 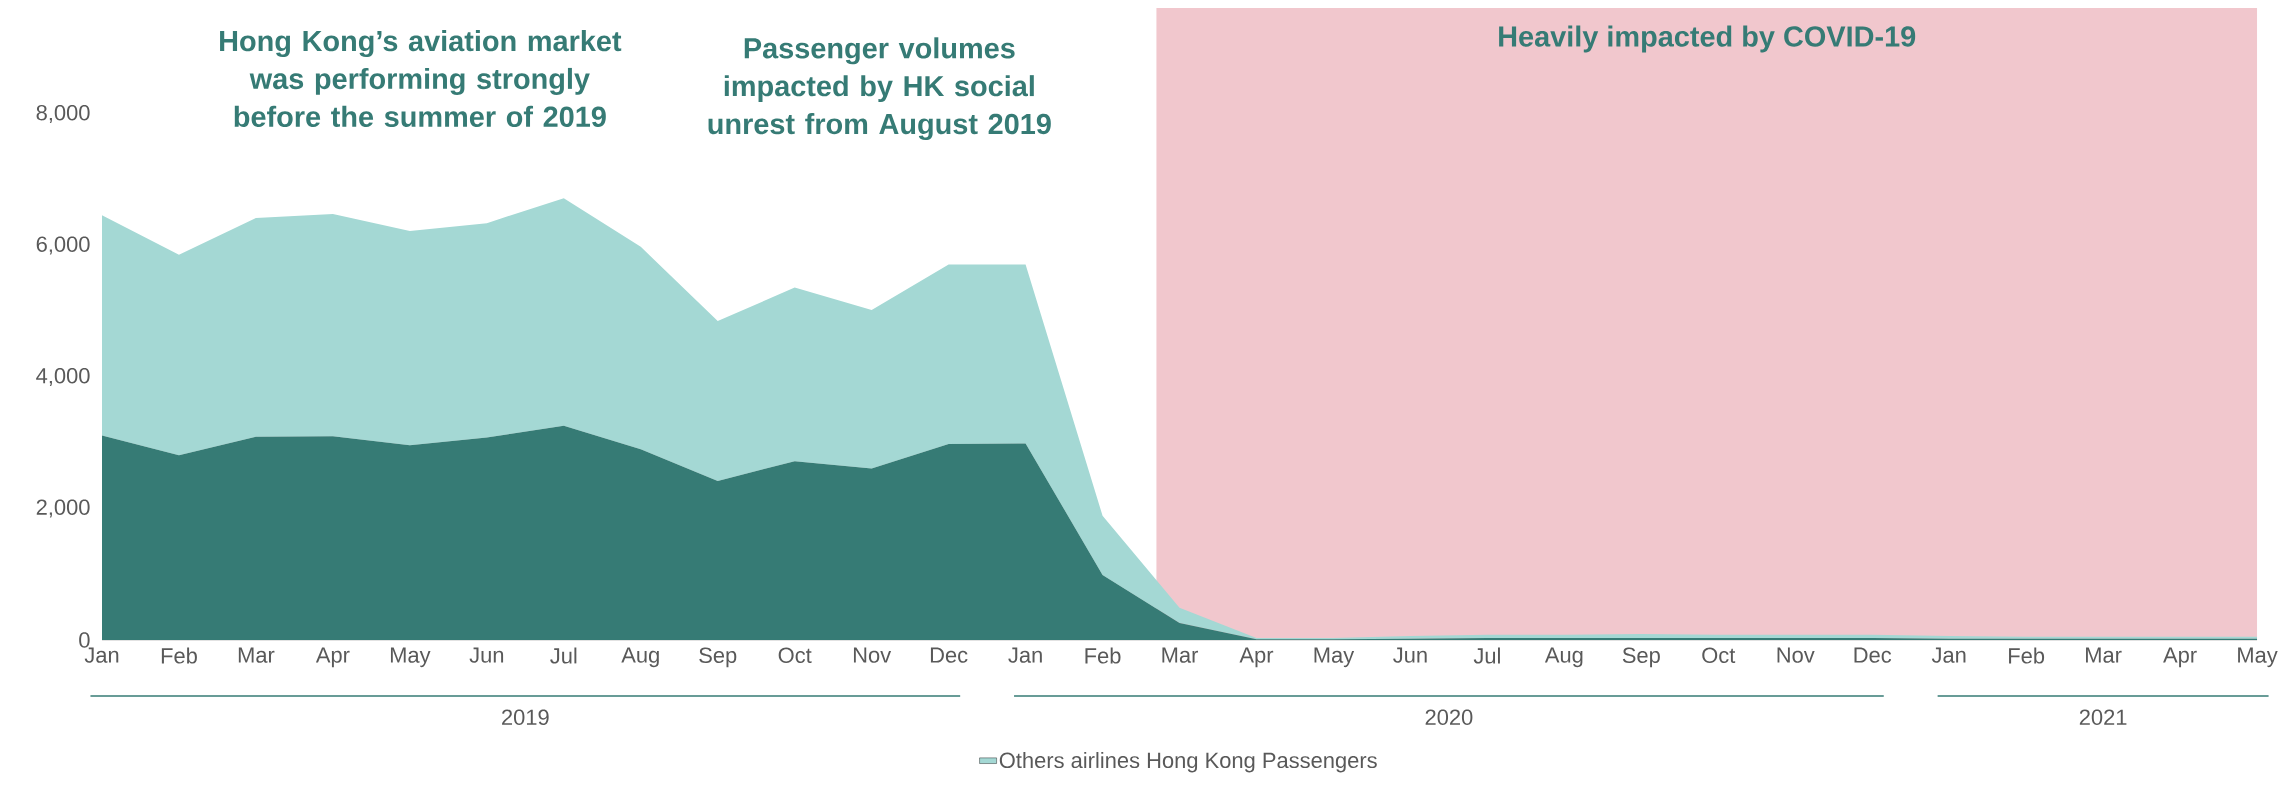 I want to click on annotation: Hong Kong’s aviation market was performing strongly before the summer of 2019, so click(x=421, y=78).